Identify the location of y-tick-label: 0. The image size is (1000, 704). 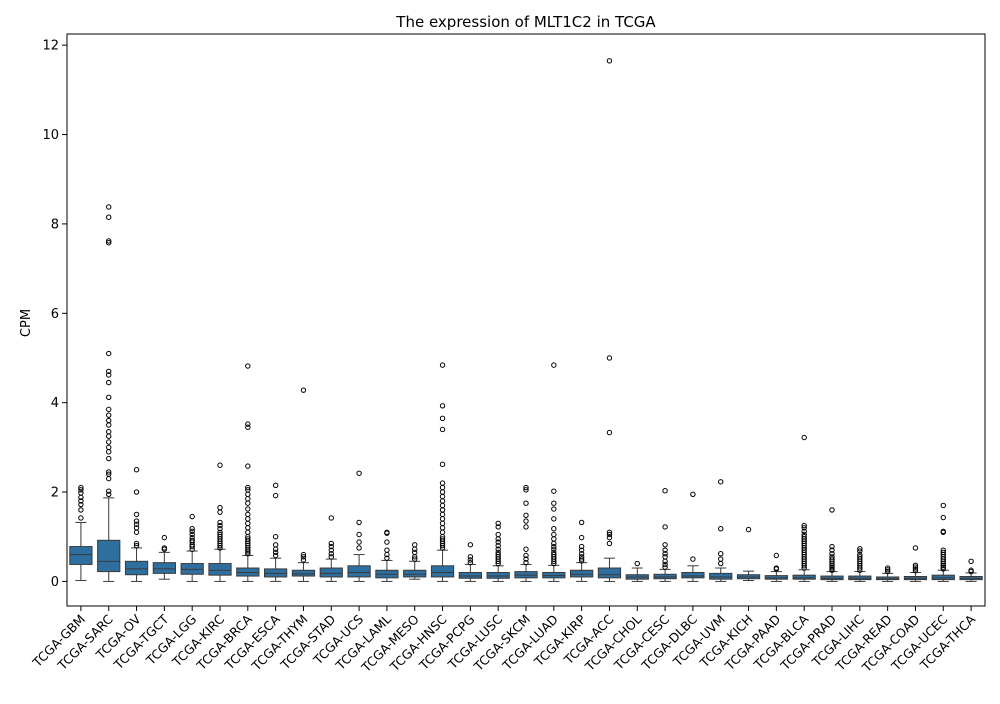
(55, 582).